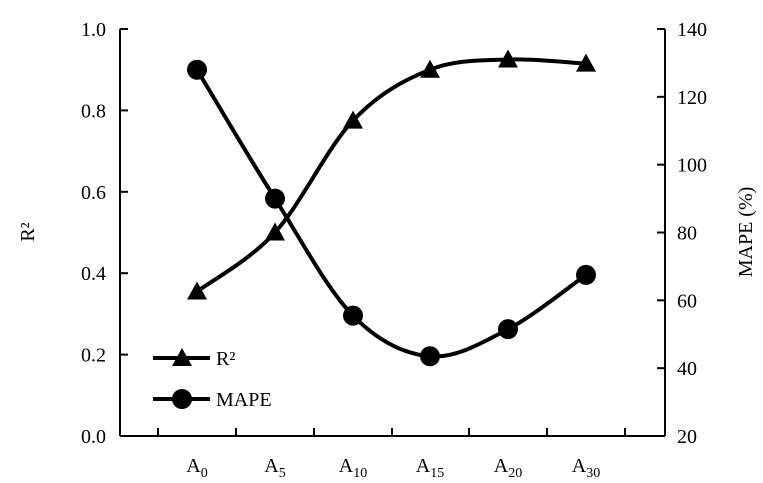  Describe the element at coordinates (508, 468) in the screenshot. I see `x-category-label: A20` at that location.